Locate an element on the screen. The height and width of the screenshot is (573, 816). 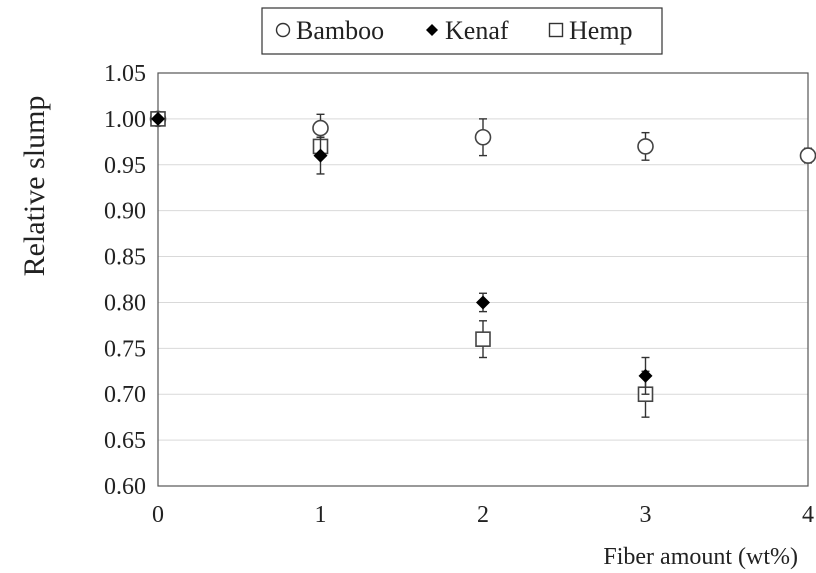
legend-box is located at coordinates (462, 31).